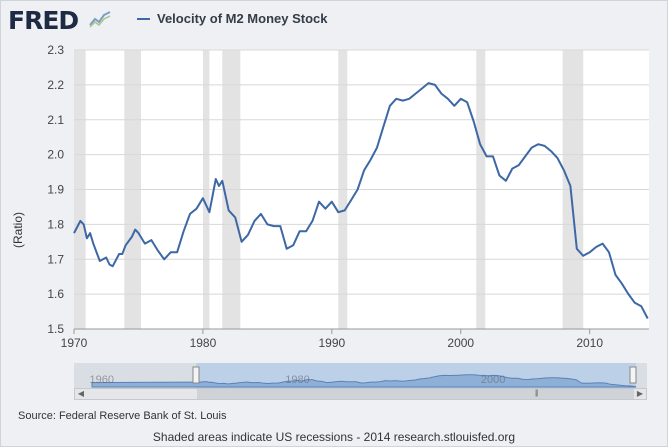  I want to click on legend-label: Velocity of M2 Money Stock, so click(242, 18).